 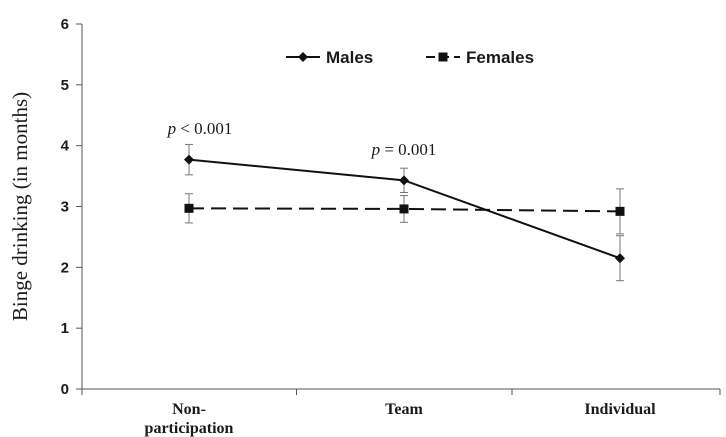 What do you see at coordinates (204, 128) in the screenshot?
I see `p-value: < 0.001` at bounding box center [204, 128].